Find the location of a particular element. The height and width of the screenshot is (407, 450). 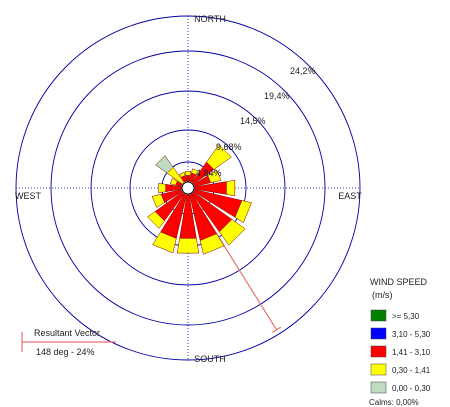

legend-label-1: >= 5,30 is located at coordinates (406, 316).